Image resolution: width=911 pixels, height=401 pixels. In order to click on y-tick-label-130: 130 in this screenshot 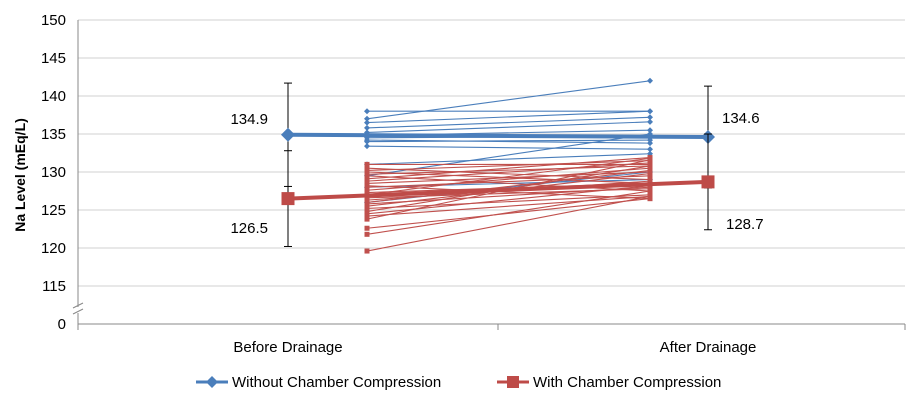, I will do `click(53, 172)`.